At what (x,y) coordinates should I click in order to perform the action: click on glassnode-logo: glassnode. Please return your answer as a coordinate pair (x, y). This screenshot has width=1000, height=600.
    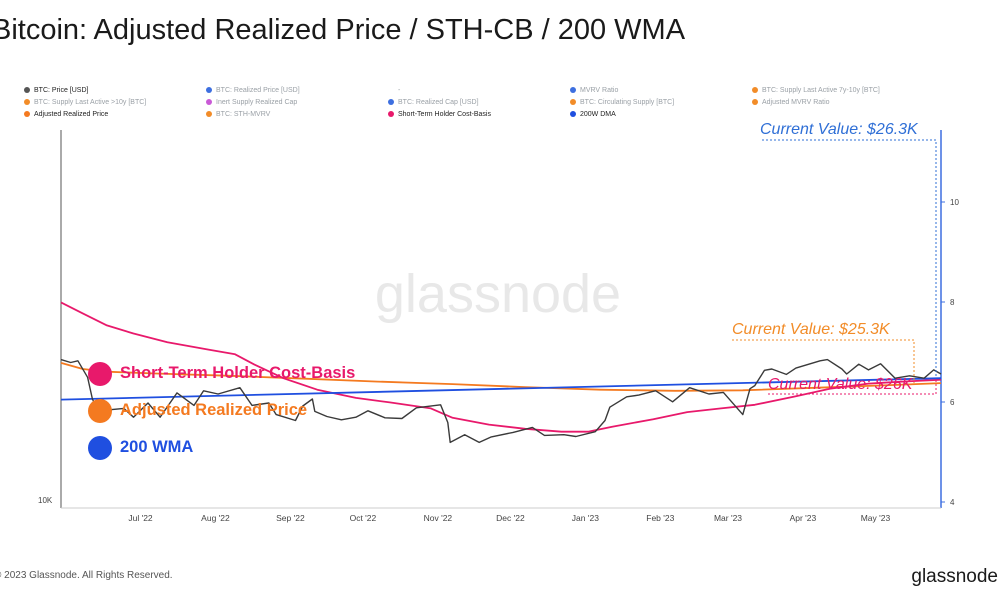
    Looking at the image, I should click on (954, 576).